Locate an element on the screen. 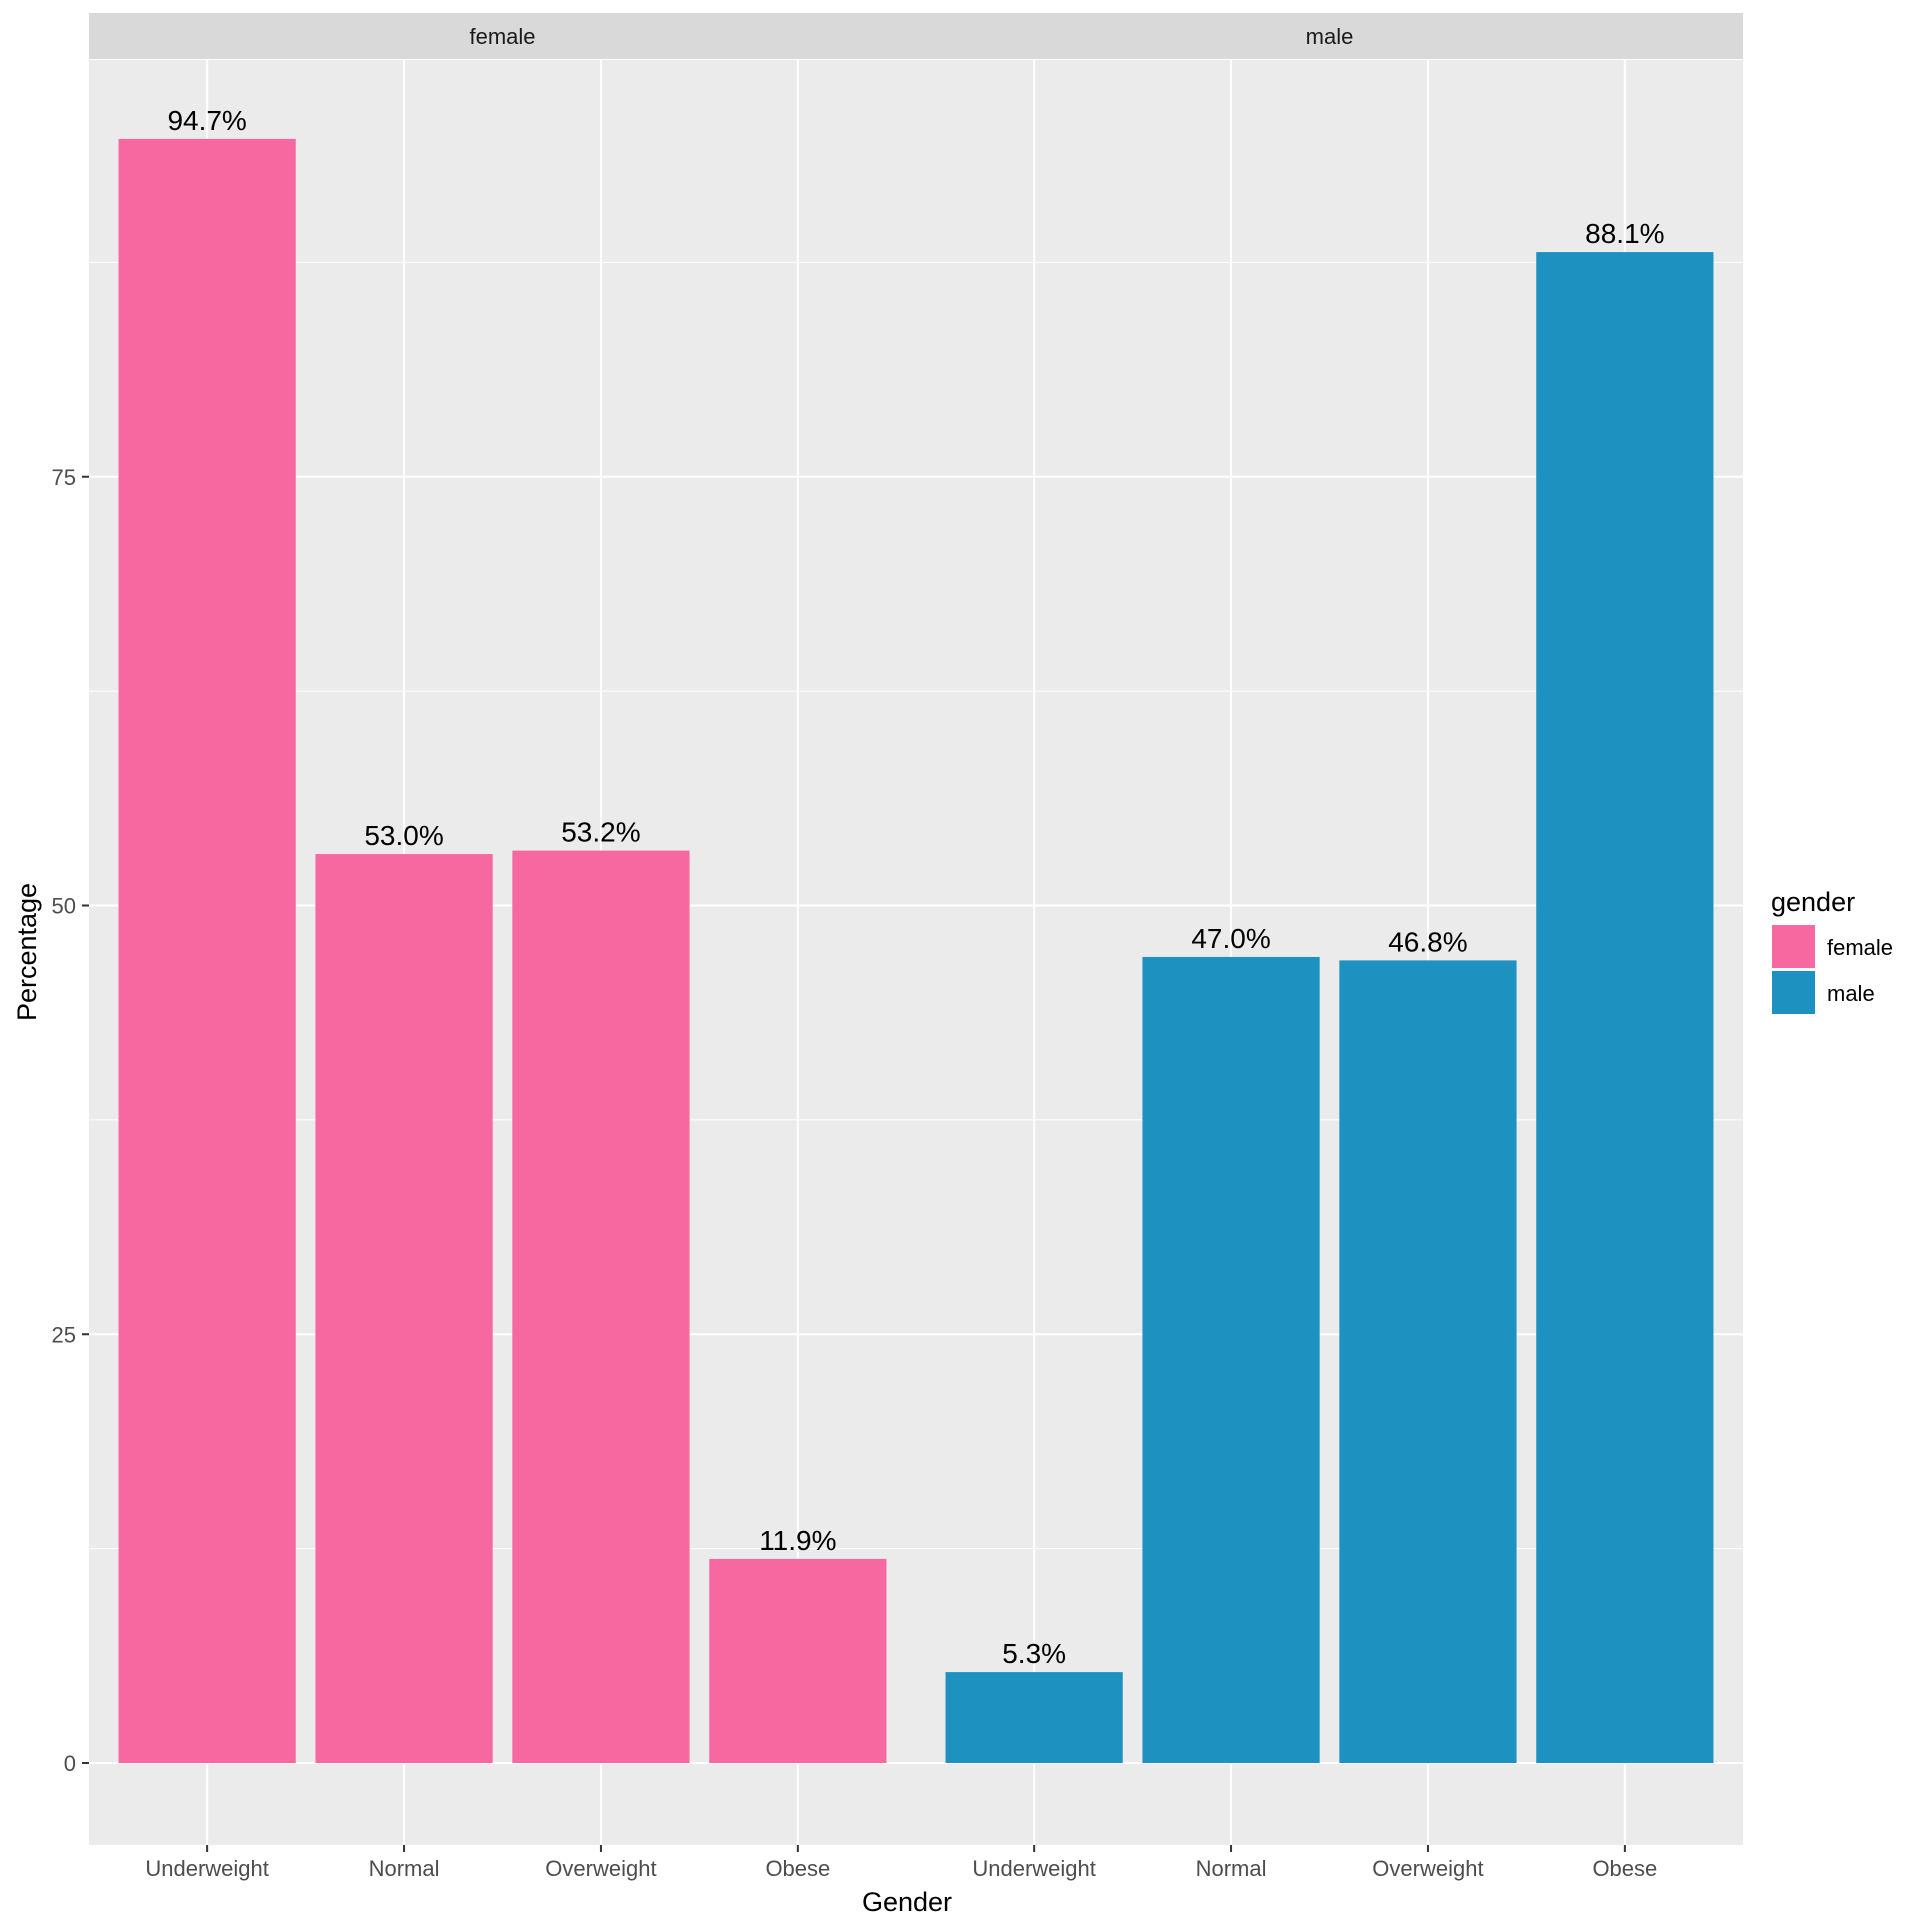 The image size is (1920, 1920). legend-title: gender is located at coordinates (1813, 902).